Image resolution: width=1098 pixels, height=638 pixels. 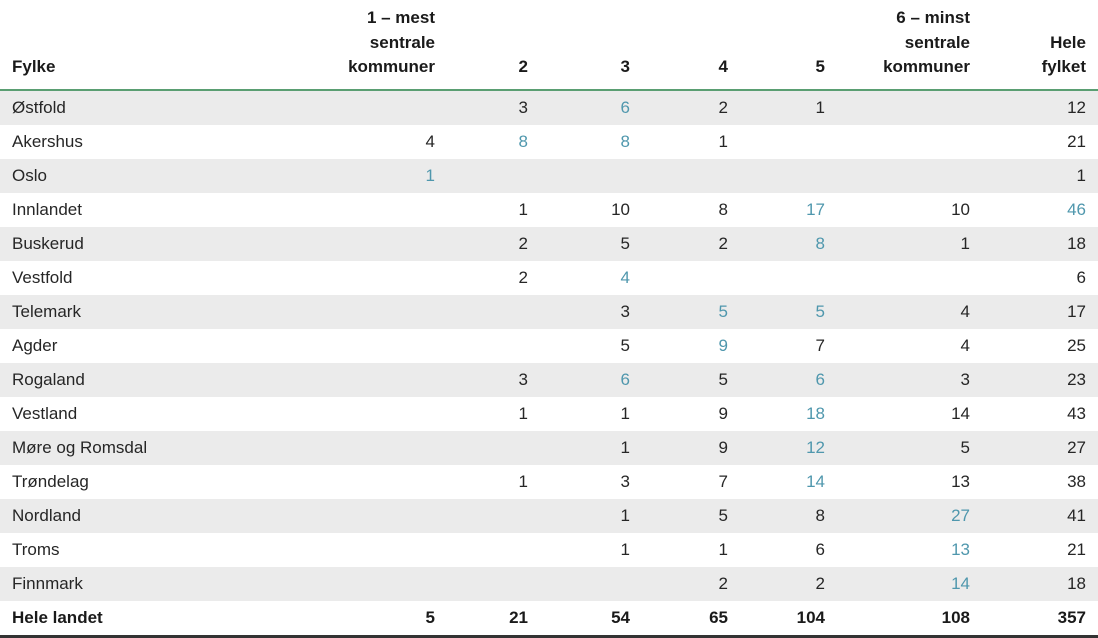 I want to click on table-row: Vestfold 2 4 6, so click(x=549, y=278).